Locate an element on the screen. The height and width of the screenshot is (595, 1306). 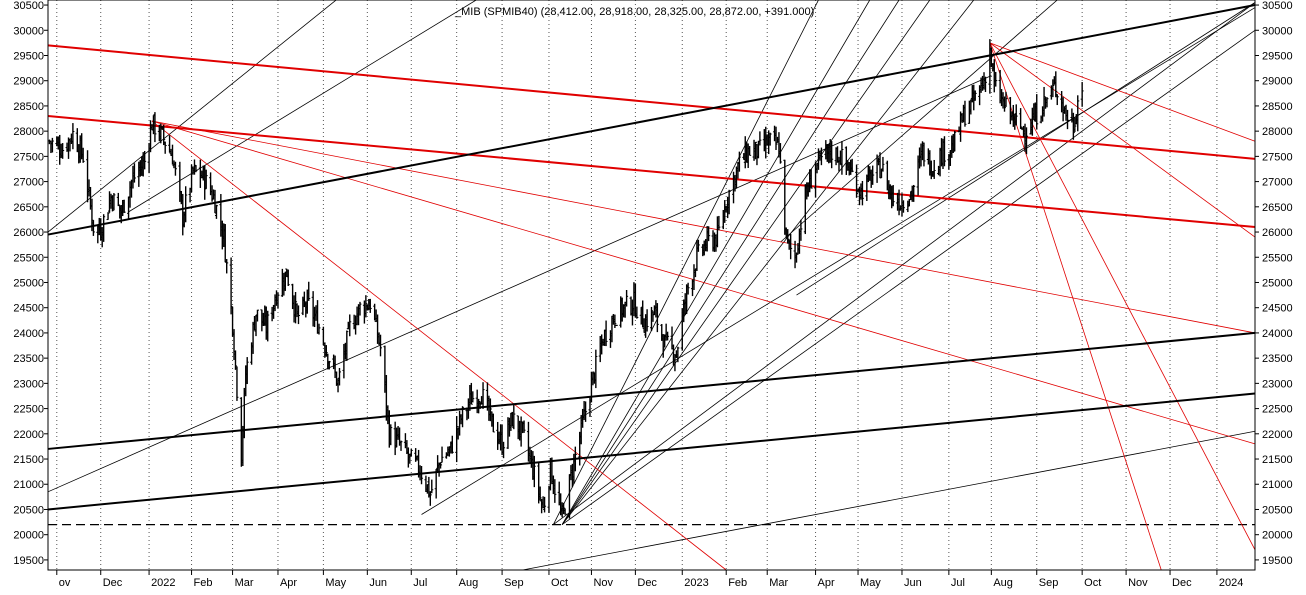
y-tick-label-left: 29500 is located at coordinates (28, 56).